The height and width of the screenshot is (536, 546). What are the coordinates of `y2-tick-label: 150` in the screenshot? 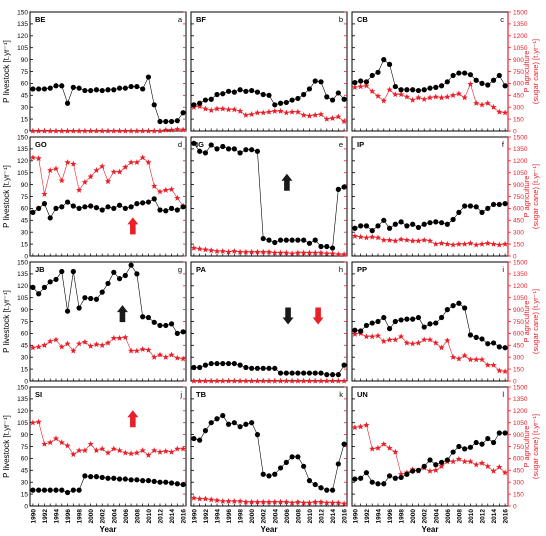 It's located at (518, 244).